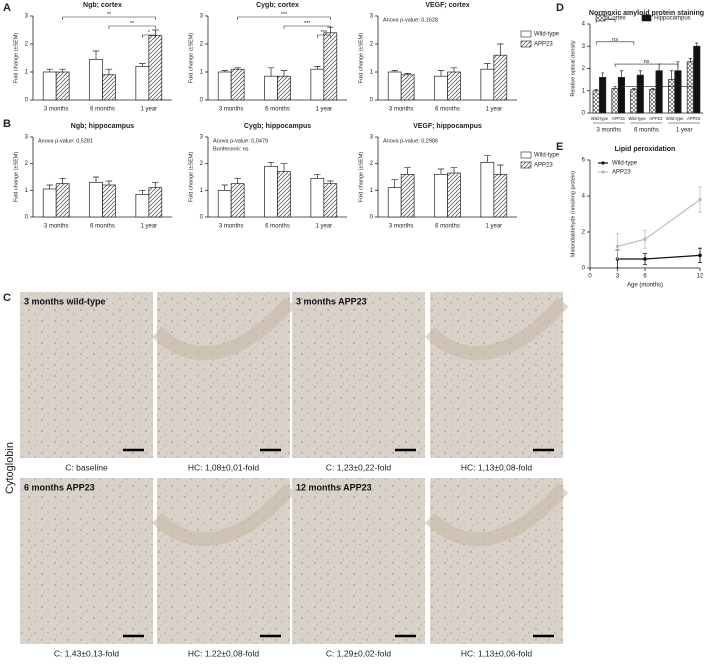  I want to click on image-caption: HC: 1,13±0,08-fold, so click(497, 467).